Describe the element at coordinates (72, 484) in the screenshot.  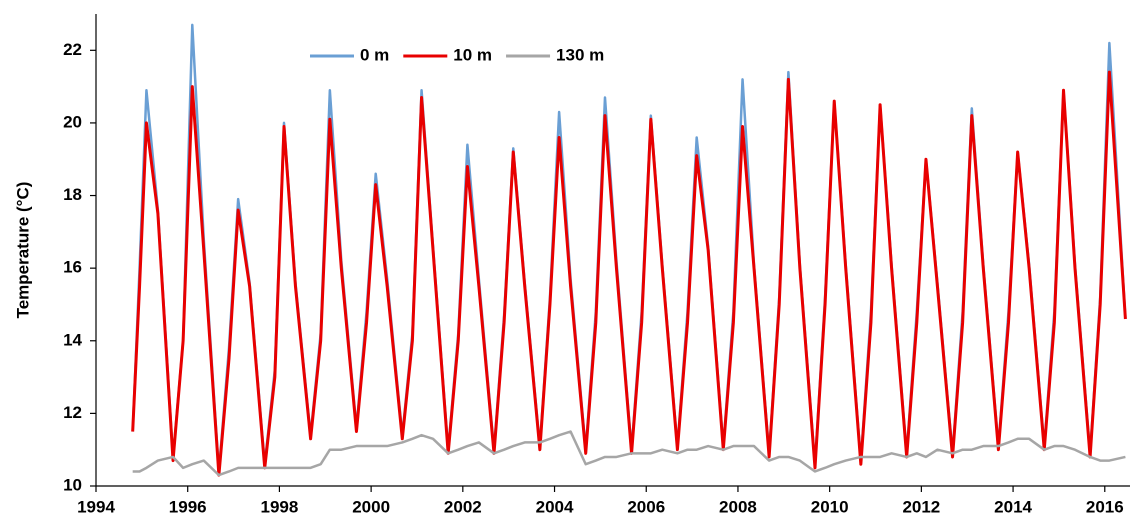
I see `y-tick-label: 10` at that location.